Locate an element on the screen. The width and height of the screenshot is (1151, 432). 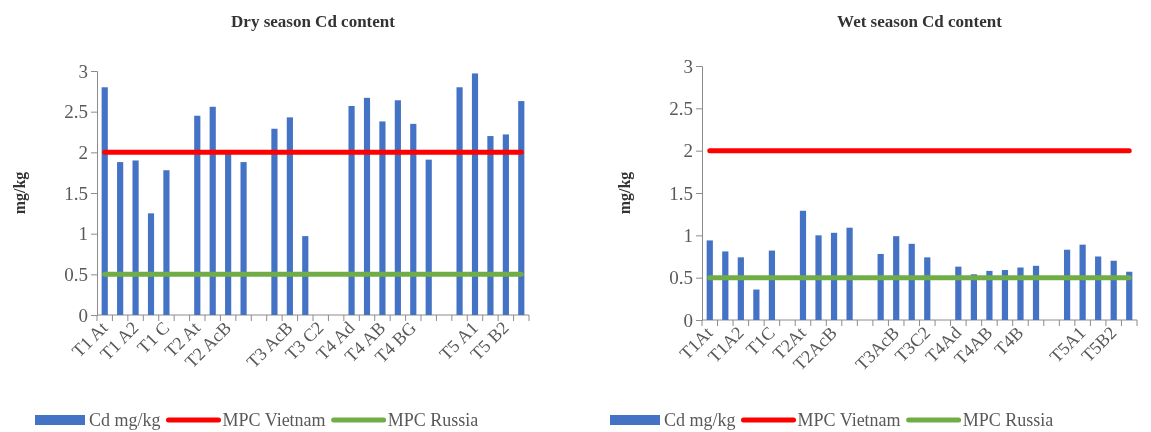
chart-title: Dry season Cd content is located at coordinates (313, 21).